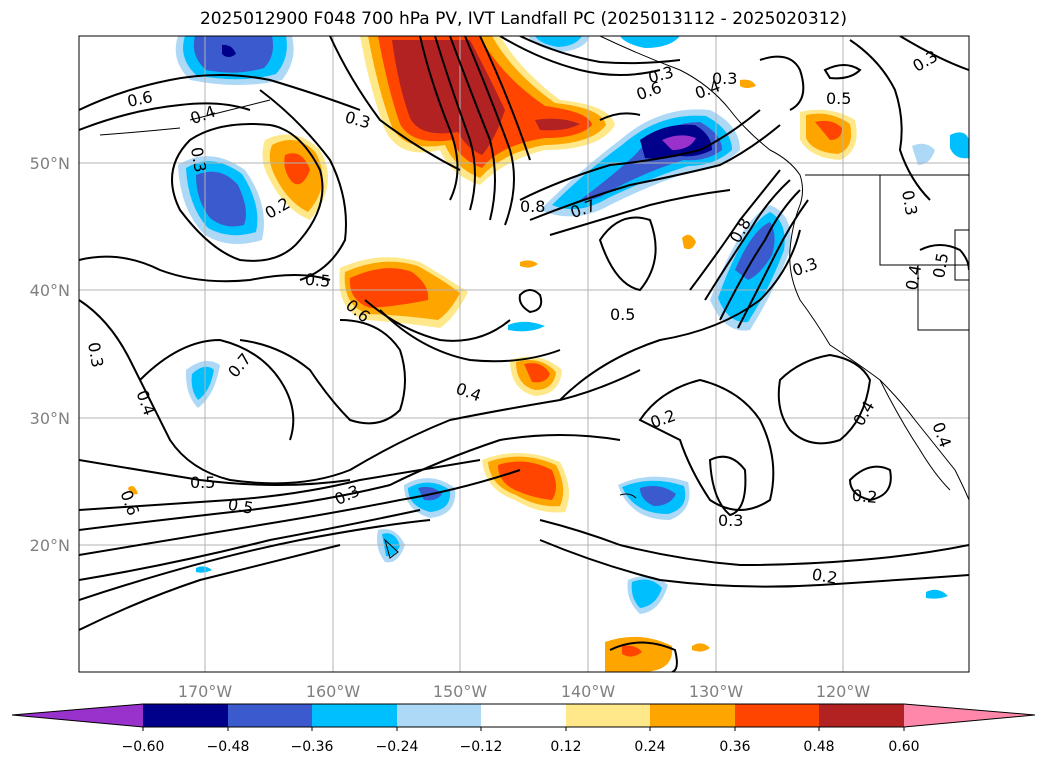 Image resolution: width=1047 pixels, height=765 pixels. I want to click on colorbar-tick-label: 0.12, so click(565, 747).